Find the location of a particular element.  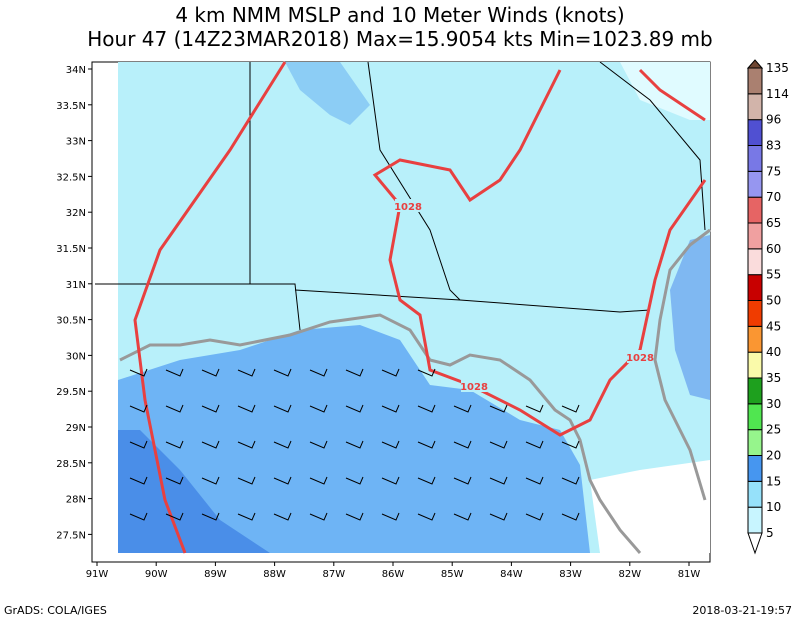

lon-label: 82W is located at coordinates (629, 574).